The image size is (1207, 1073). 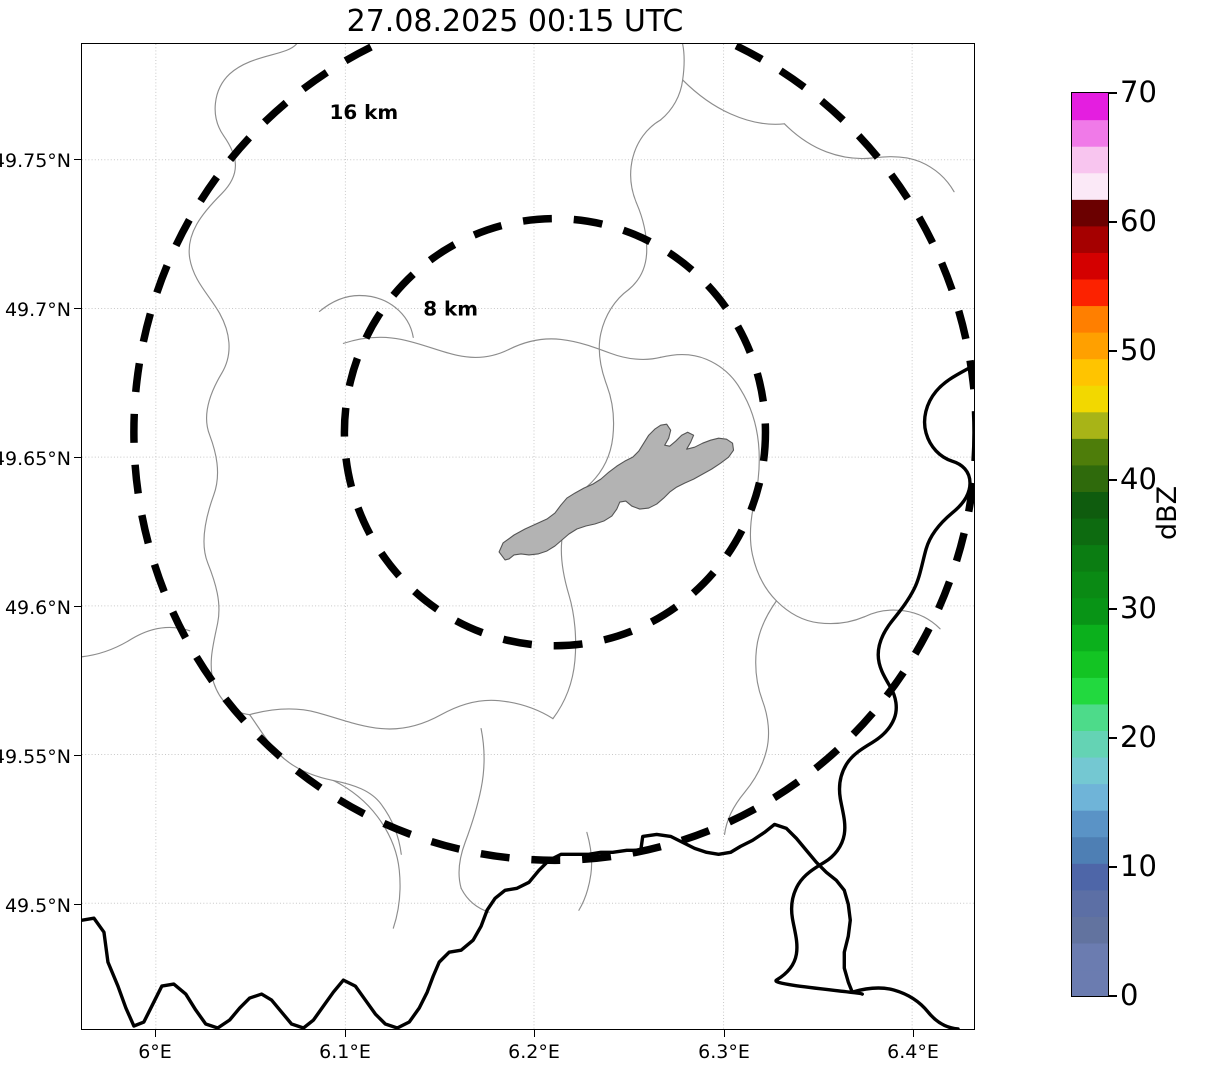 I want to click on x-tick-label: 6.3°E, so click(x=724, y=1052).